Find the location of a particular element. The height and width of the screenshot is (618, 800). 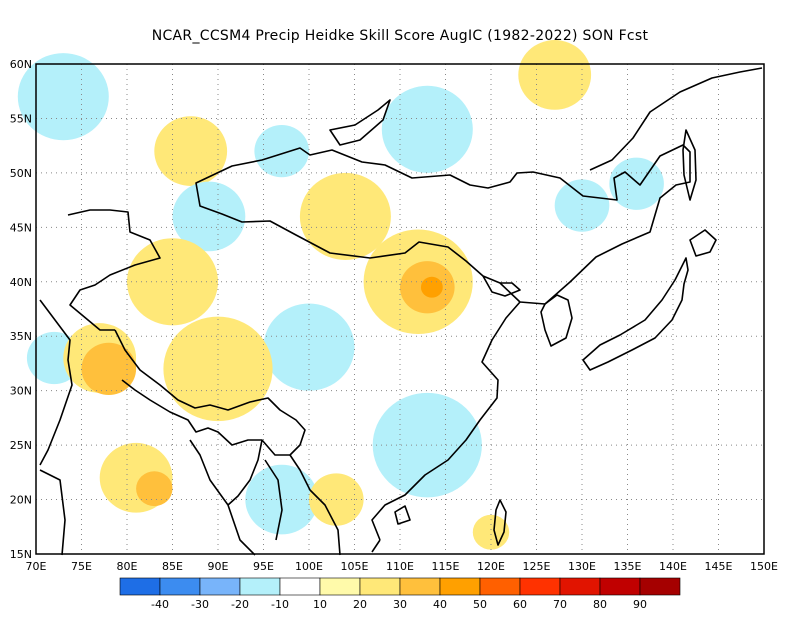

lon-tick-label: 110E is located at coordinates (400, 566).